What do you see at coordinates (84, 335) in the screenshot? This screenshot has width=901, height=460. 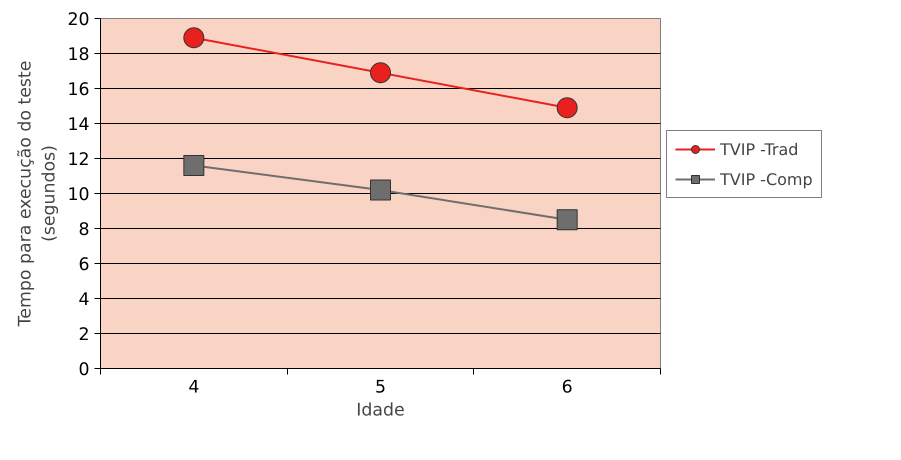 I see `y-tick-label: 2` at bounding box center [84, 335].